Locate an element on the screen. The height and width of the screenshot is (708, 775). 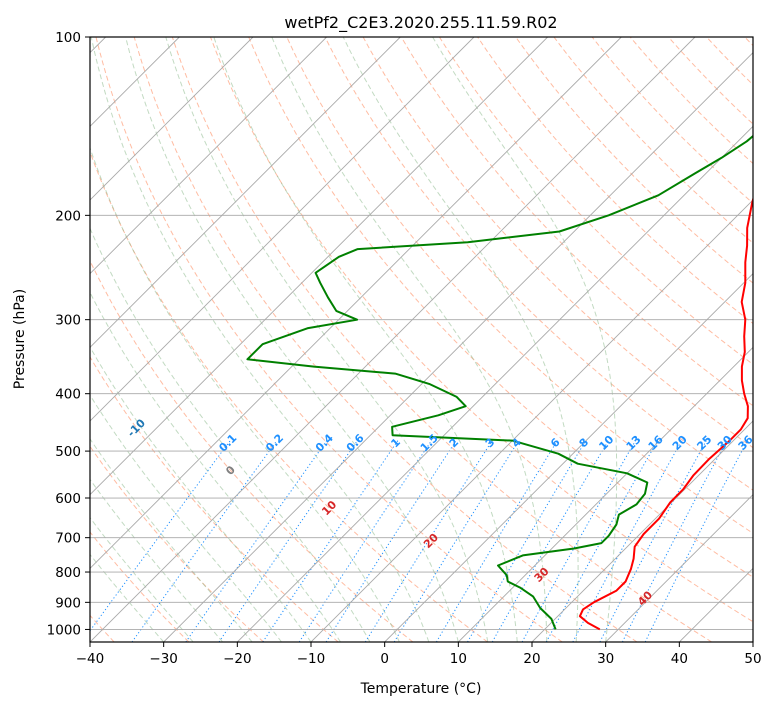
chart-title: wetPf2_C2E3.2020.255.11.59.R02 is located at coordinates (420, 23).